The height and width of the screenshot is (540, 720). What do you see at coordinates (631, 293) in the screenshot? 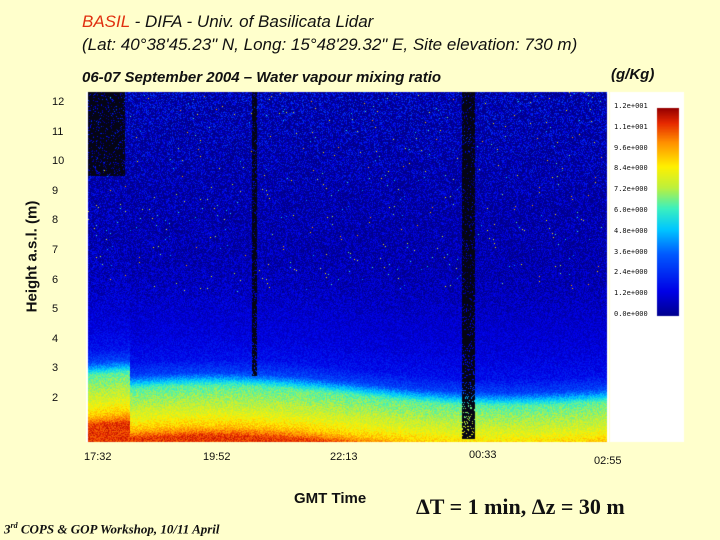
I see `colorbar-tick-label: 1.2e+000` at bounding box center [631, 293].